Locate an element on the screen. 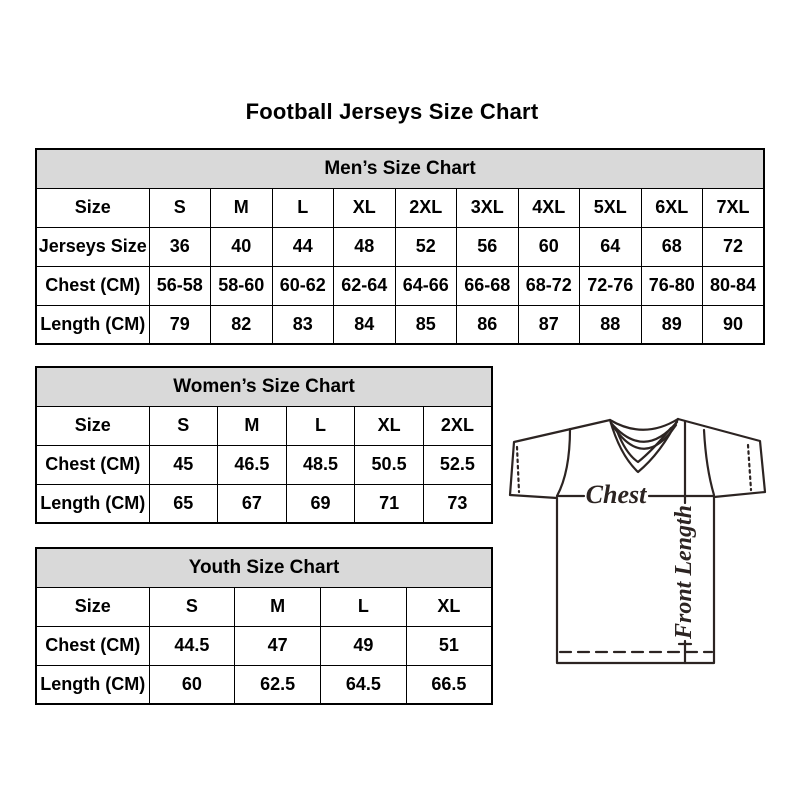 The width and height of the screenshot is (800, 800). sleeve-seam-left is located at coordinates (563, 462).